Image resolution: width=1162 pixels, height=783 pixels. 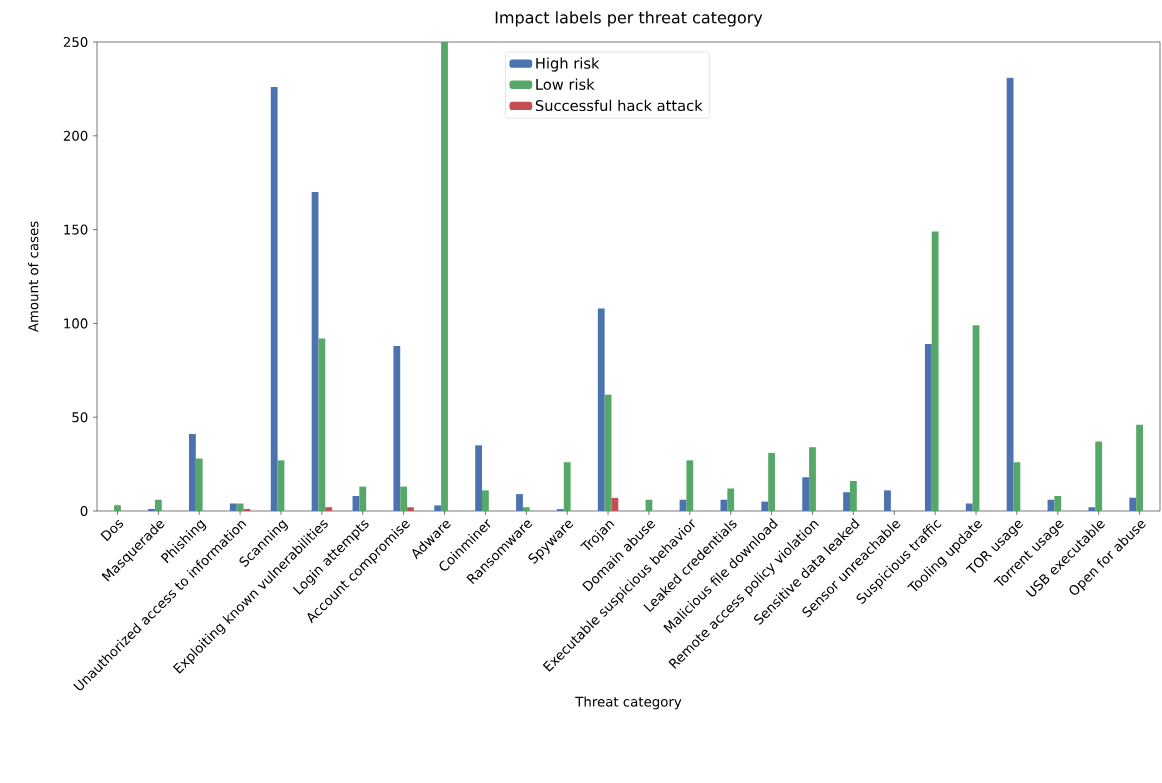 What do you see at coordinates (80, 417) in the screenshot?
I see `y-tick-label: 50` at bounding box center [80, 417].